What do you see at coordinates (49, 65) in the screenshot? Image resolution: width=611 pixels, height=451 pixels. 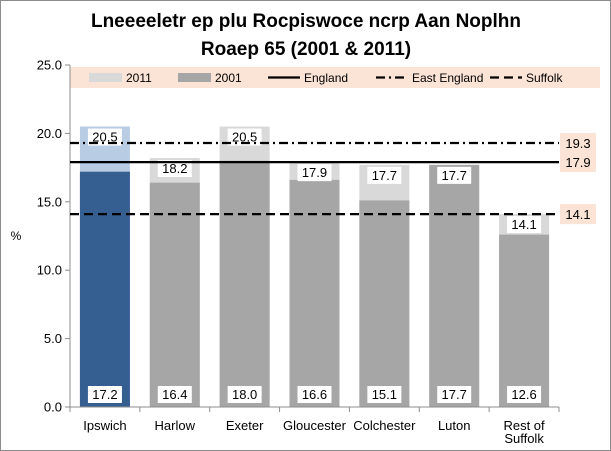 I see `y-tick-label: 25.0` at bounding box center [49, 65].